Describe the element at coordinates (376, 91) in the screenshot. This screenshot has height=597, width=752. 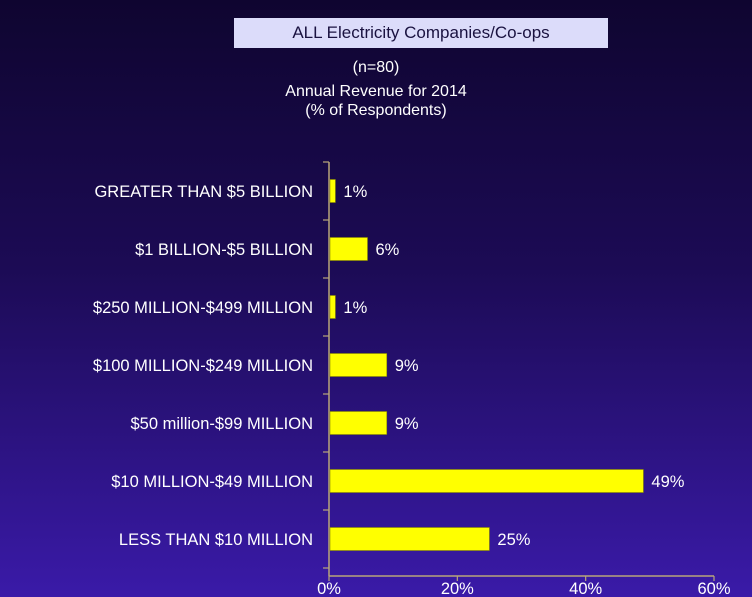
I see `chart-subtitle-line1: Annual Revenue for 2014` at that location.